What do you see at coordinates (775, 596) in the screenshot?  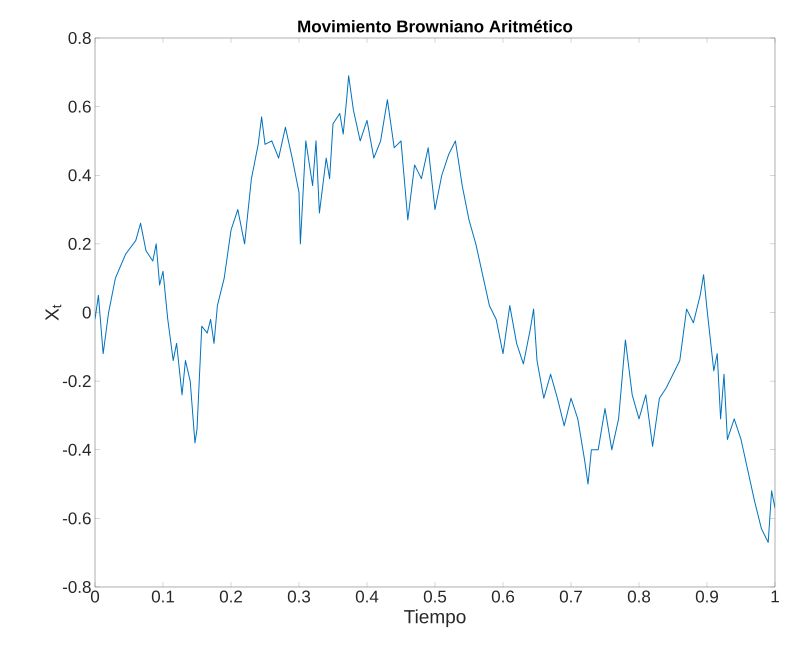 I see `x-tick-label: 1` at bounding box center [775, 596].